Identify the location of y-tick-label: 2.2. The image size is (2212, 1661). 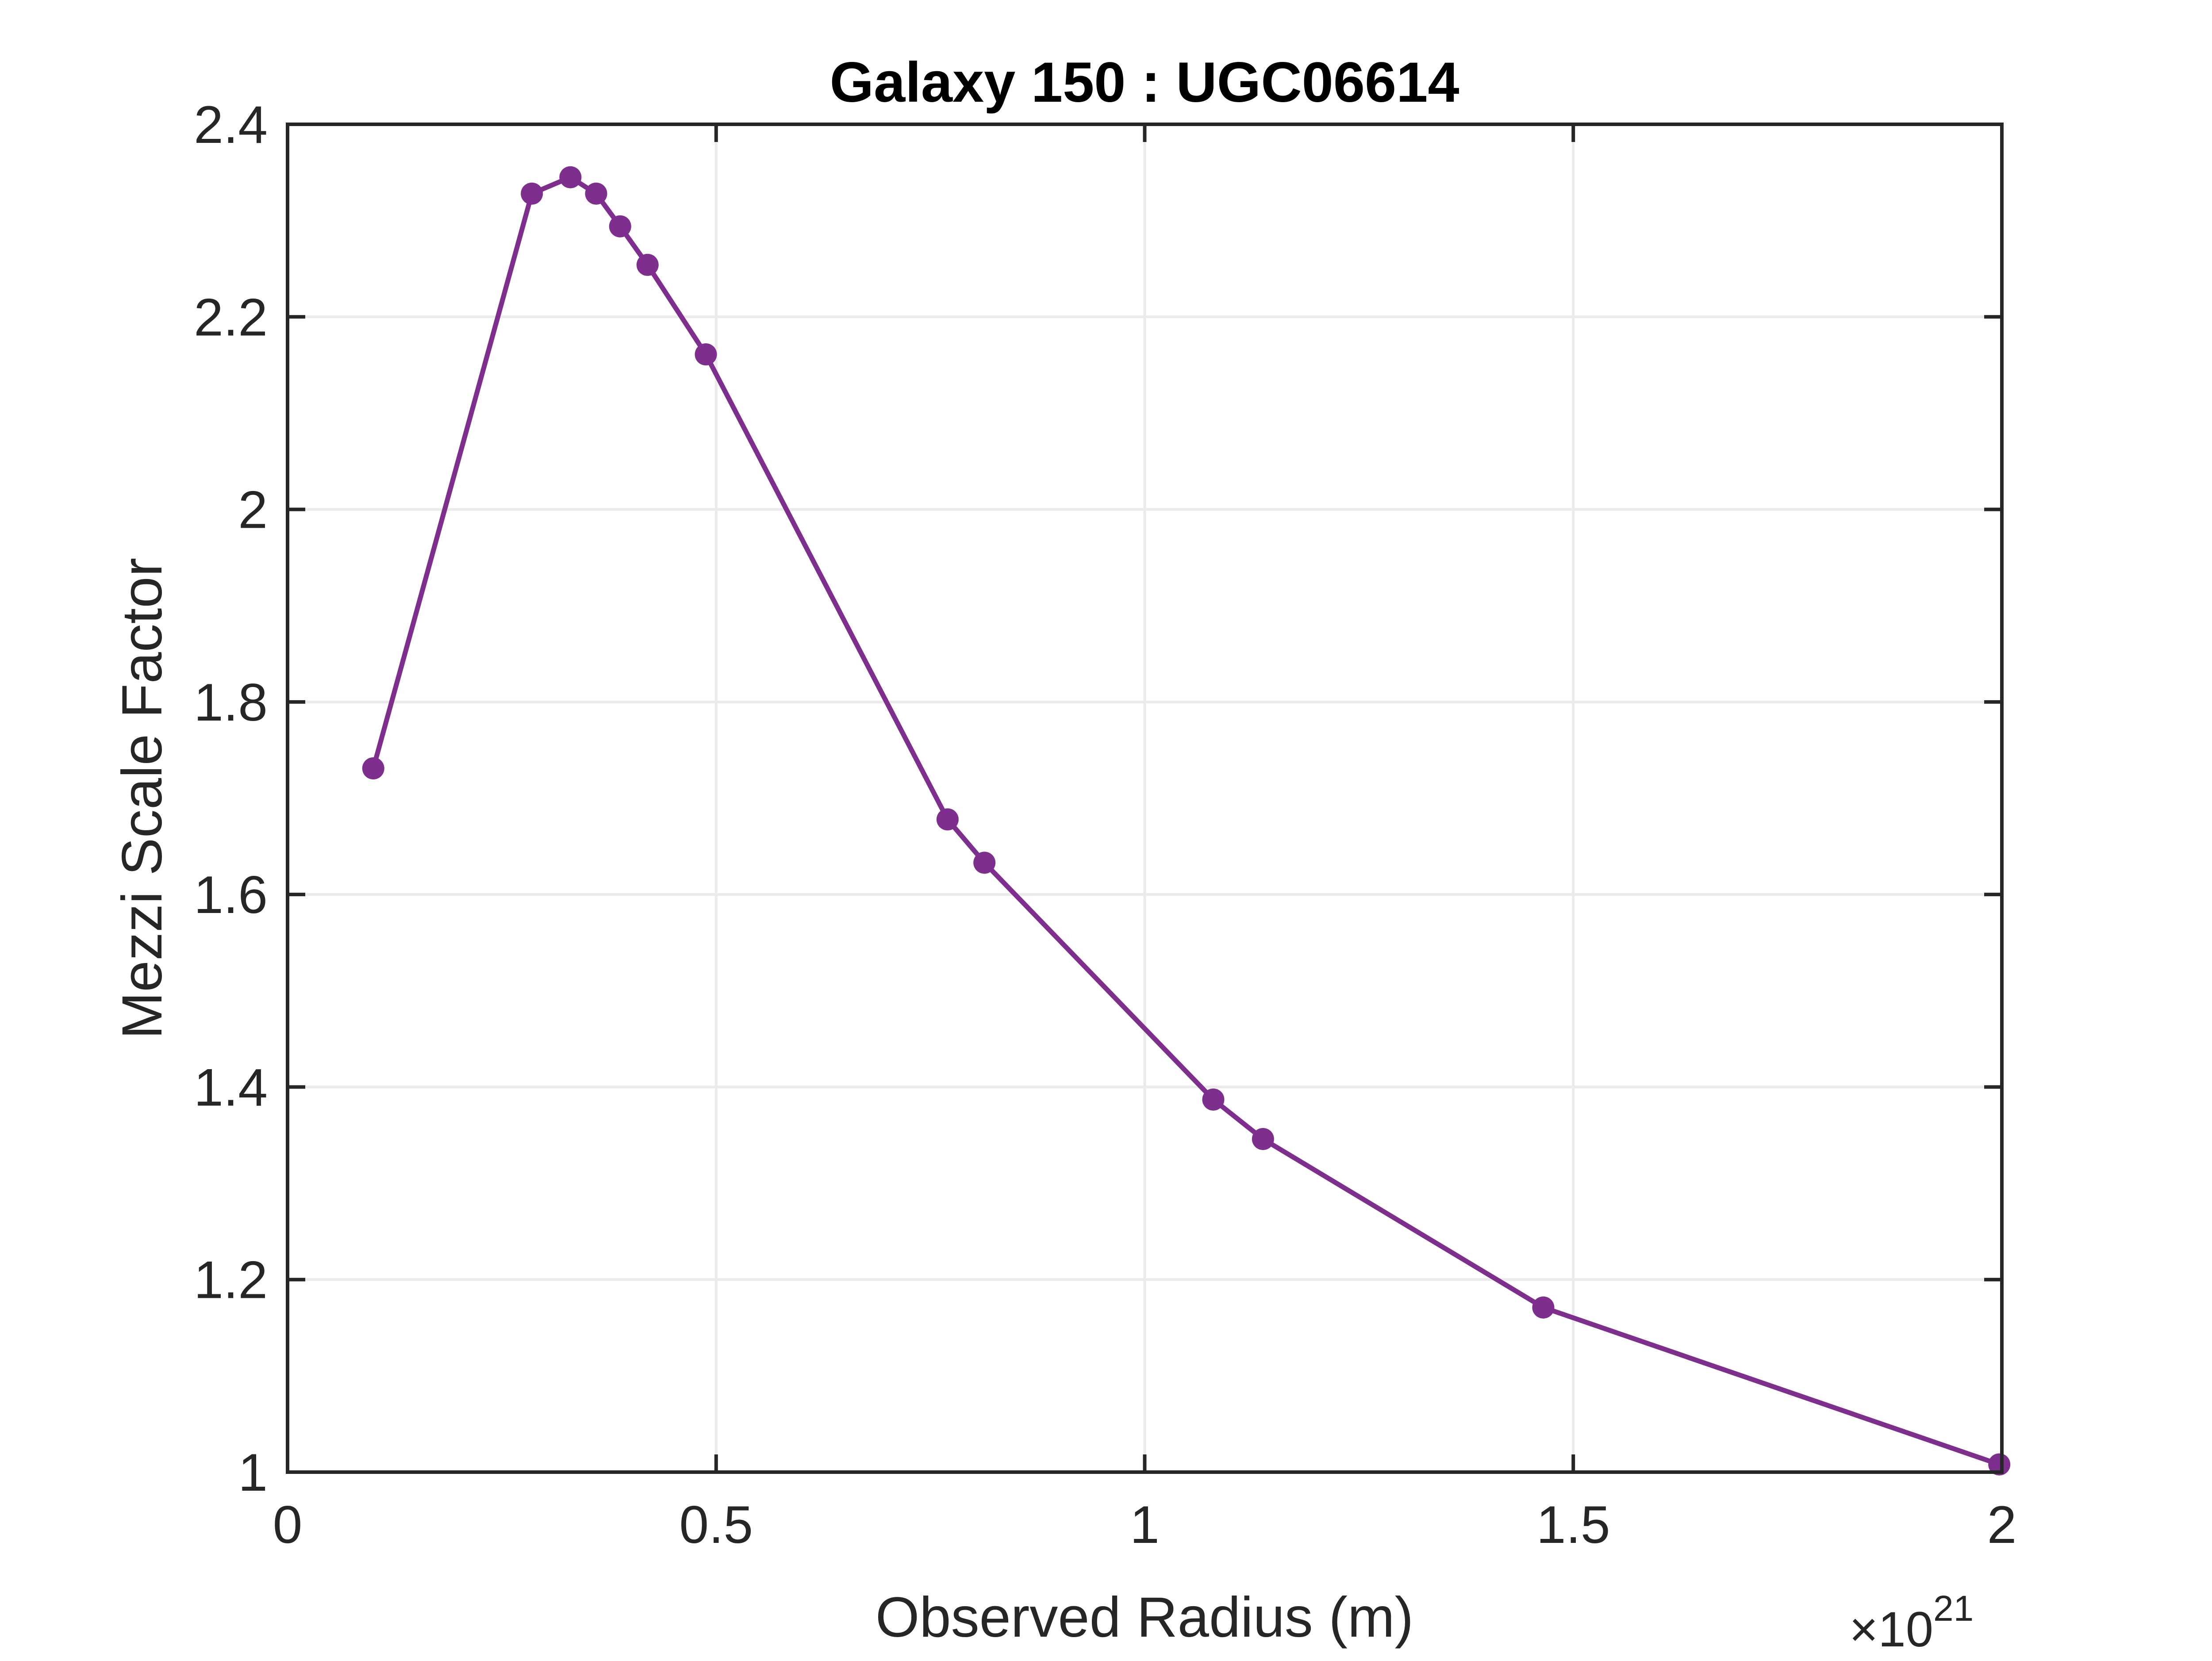
(231, 317).